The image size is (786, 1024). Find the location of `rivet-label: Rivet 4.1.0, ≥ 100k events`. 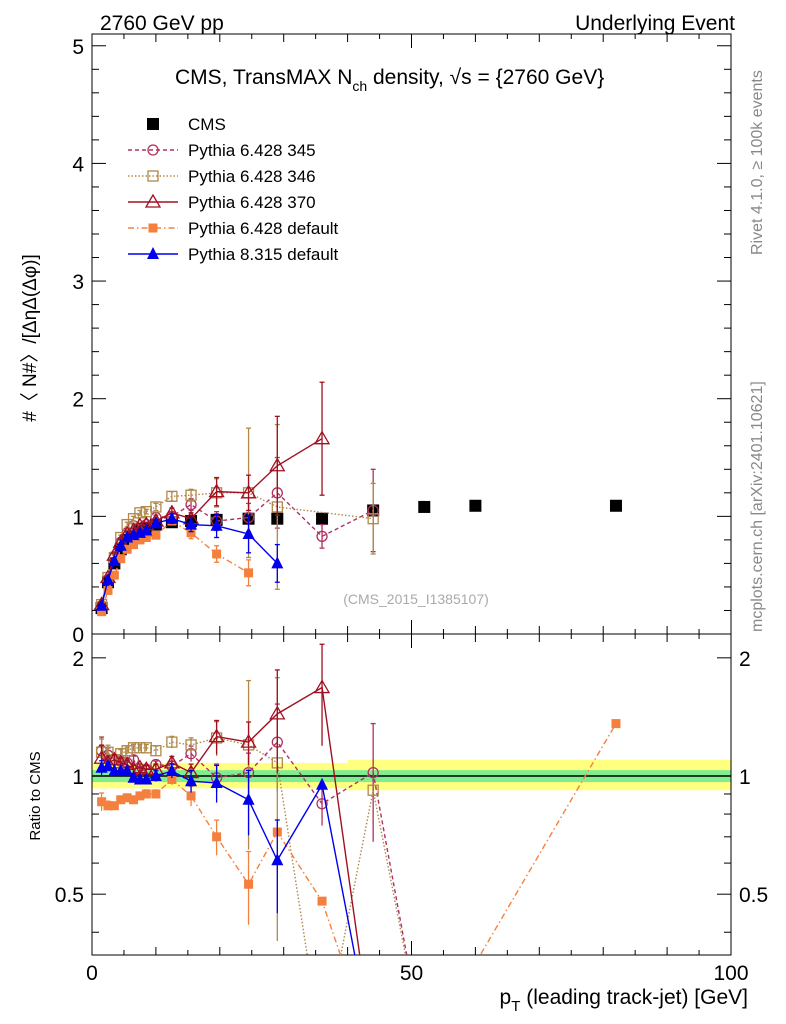

rivet-label: Rivet 4.1.0, ≥ 100k events is located at coordinates (757, 162).